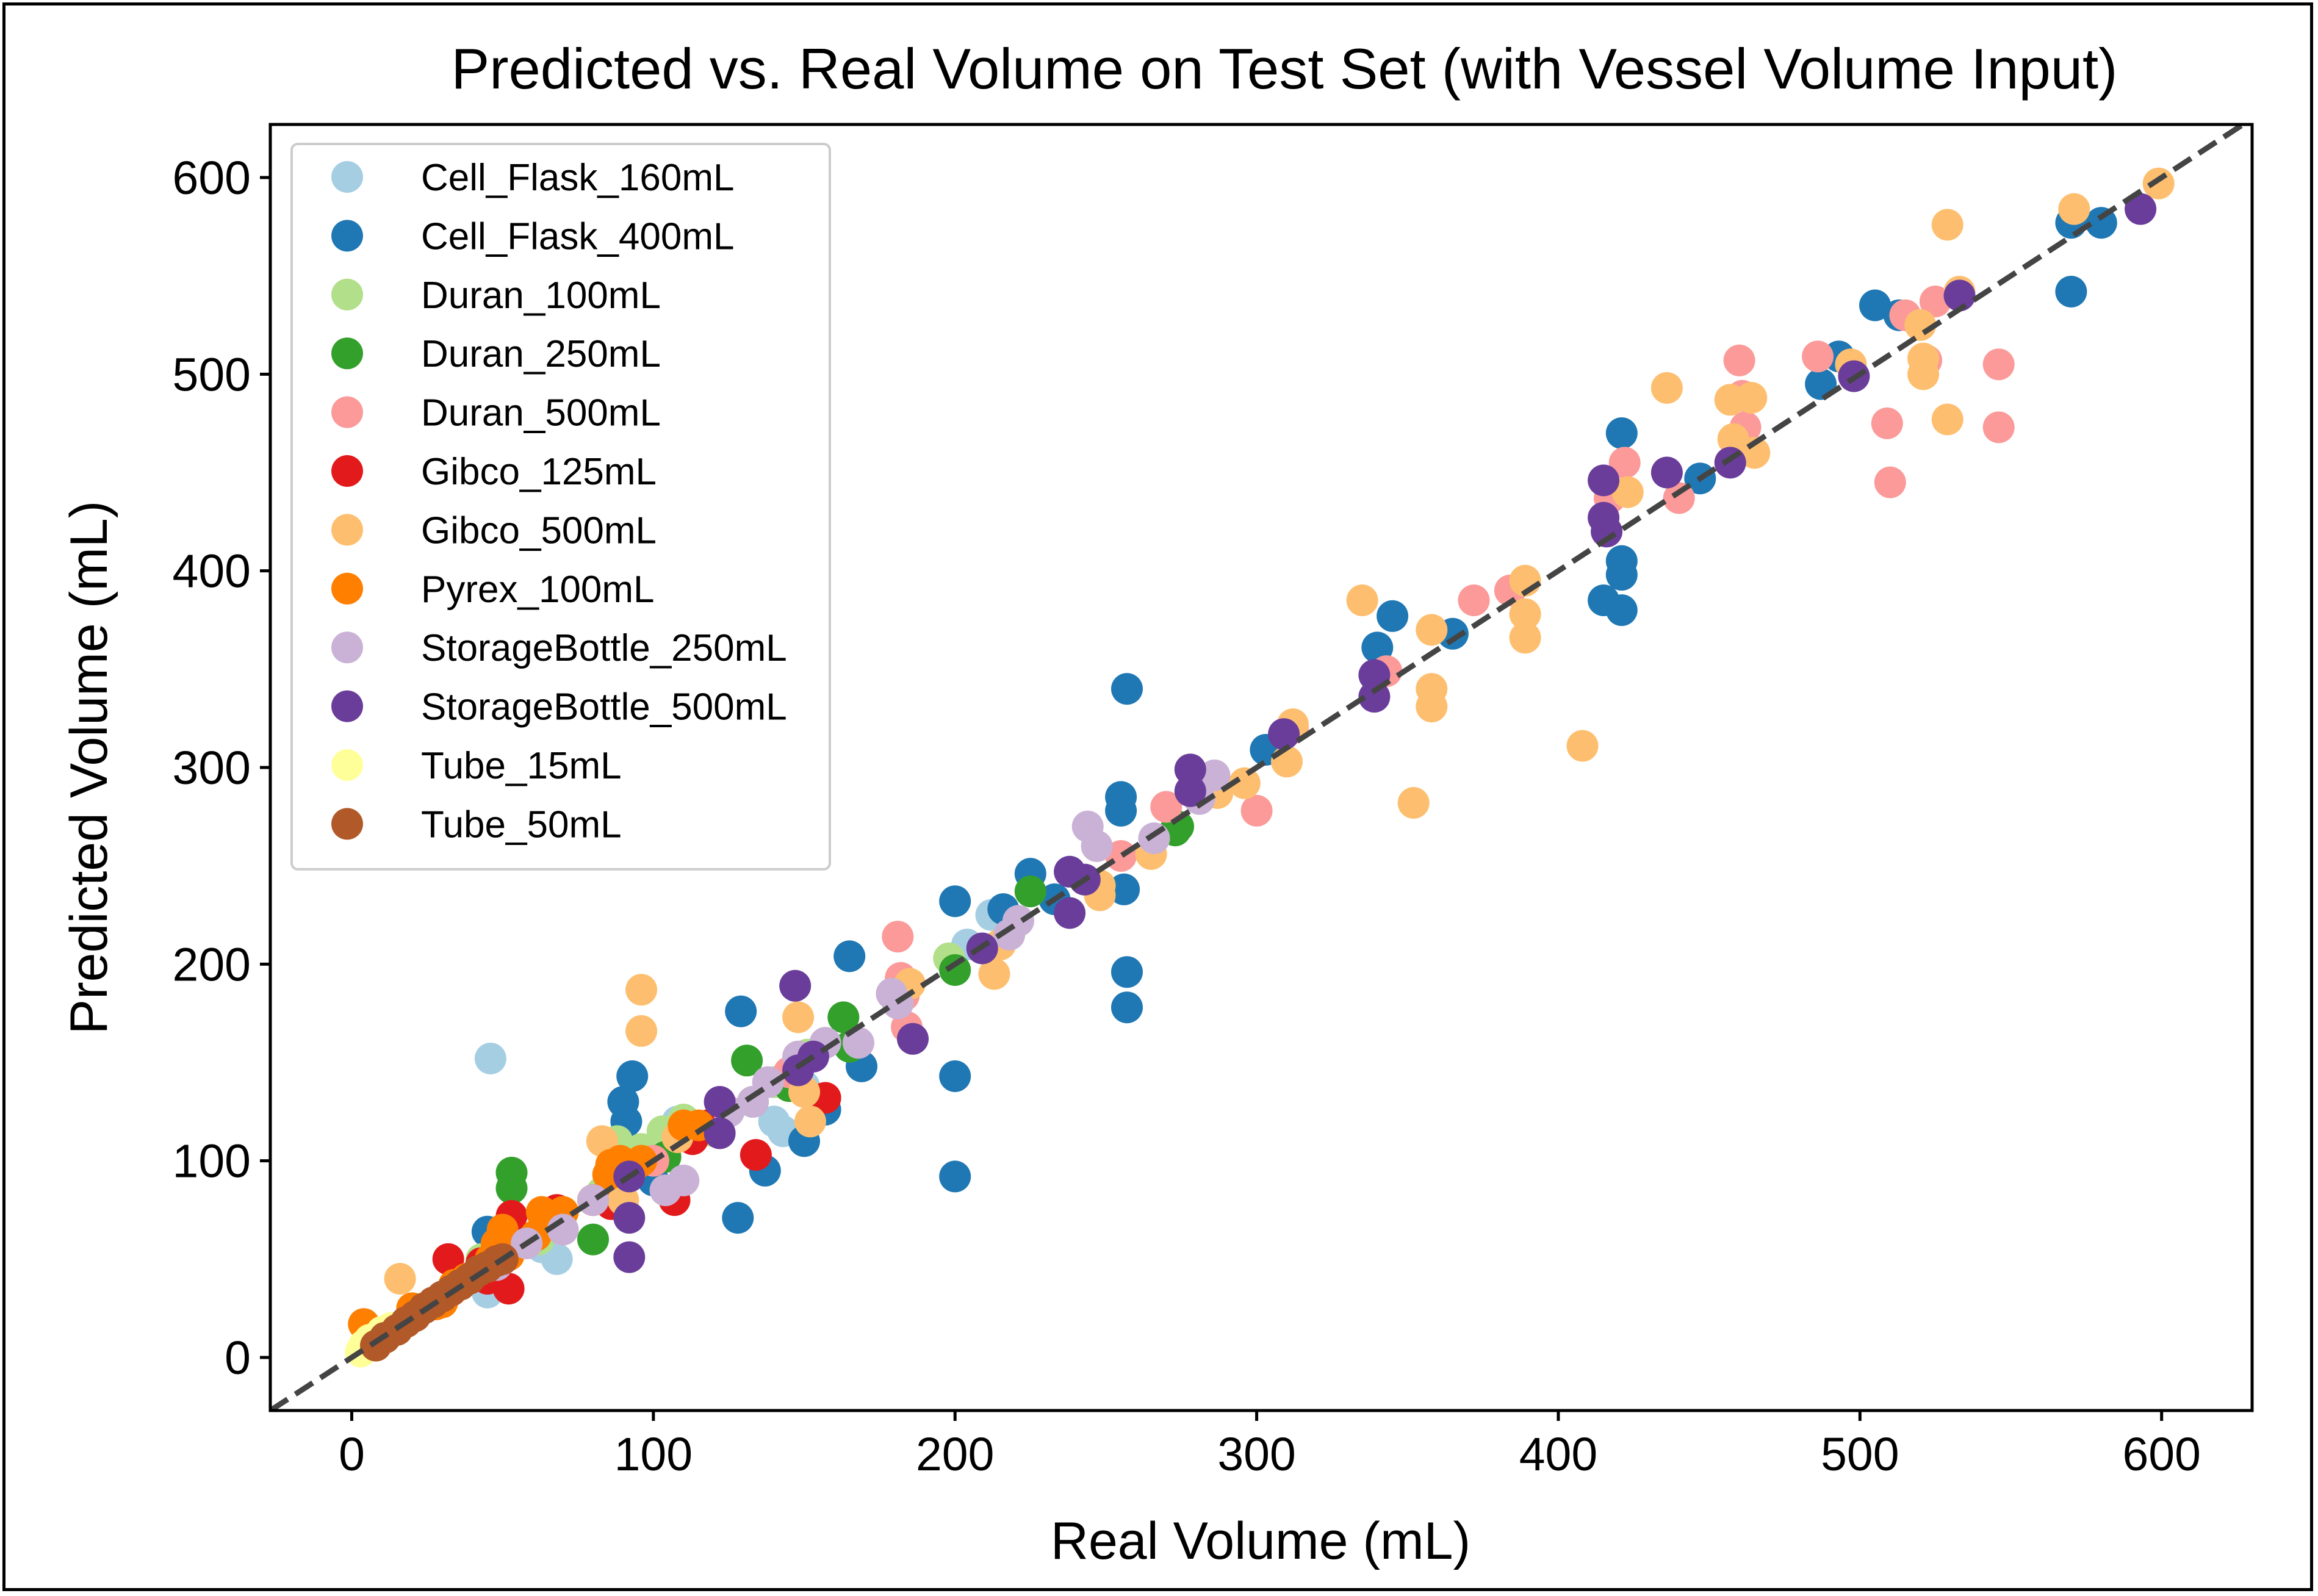  What do you see at coordinates (604, 648) in the screenshot?
I see `legend-label-8: StorageBottle_250mL` at bounding box center [604, 648].